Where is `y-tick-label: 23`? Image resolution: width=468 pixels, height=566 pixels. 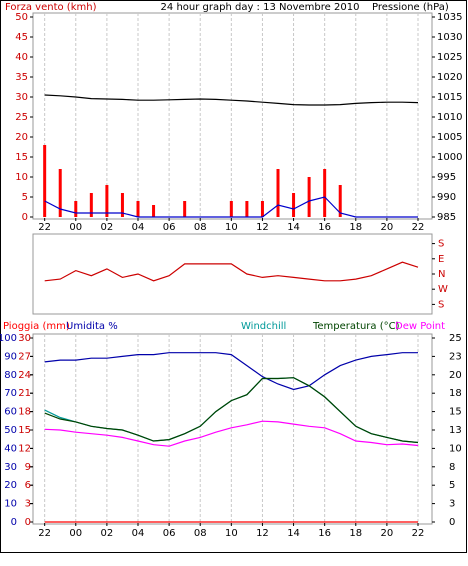 y-tick-label: 23 is located at coordinates (455, 356).